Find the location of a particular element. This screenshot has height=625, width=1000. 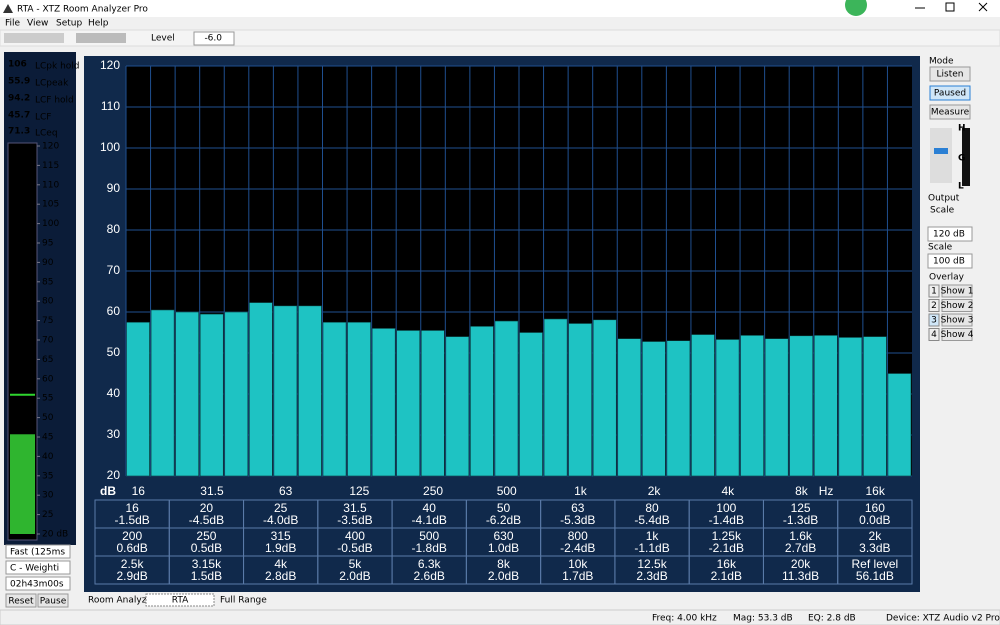

tab: Room Analyzer is located at coordinates (122, 601).